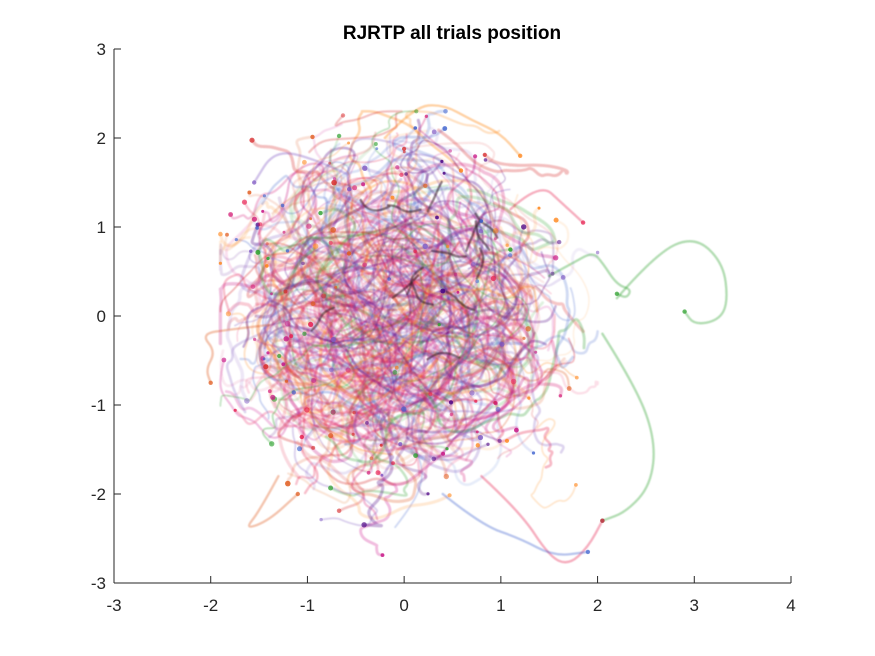 The image size is (875, 656). I want to click on outlier-endpoint, so click(254, 182).